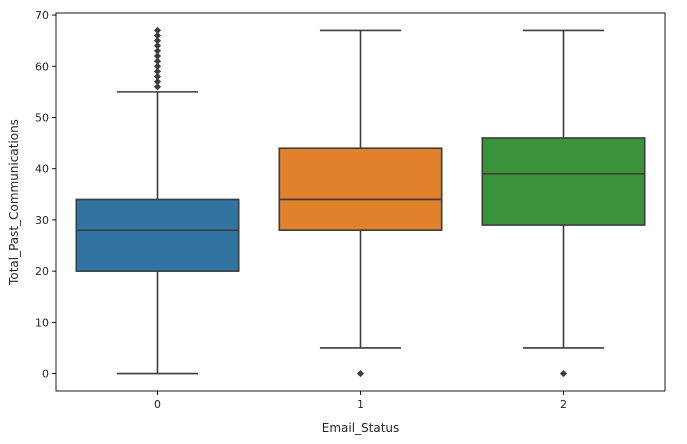 This screenshot has width=687, height=444. I want to click on x-axis-label: Email_Status, so click(361, 428).